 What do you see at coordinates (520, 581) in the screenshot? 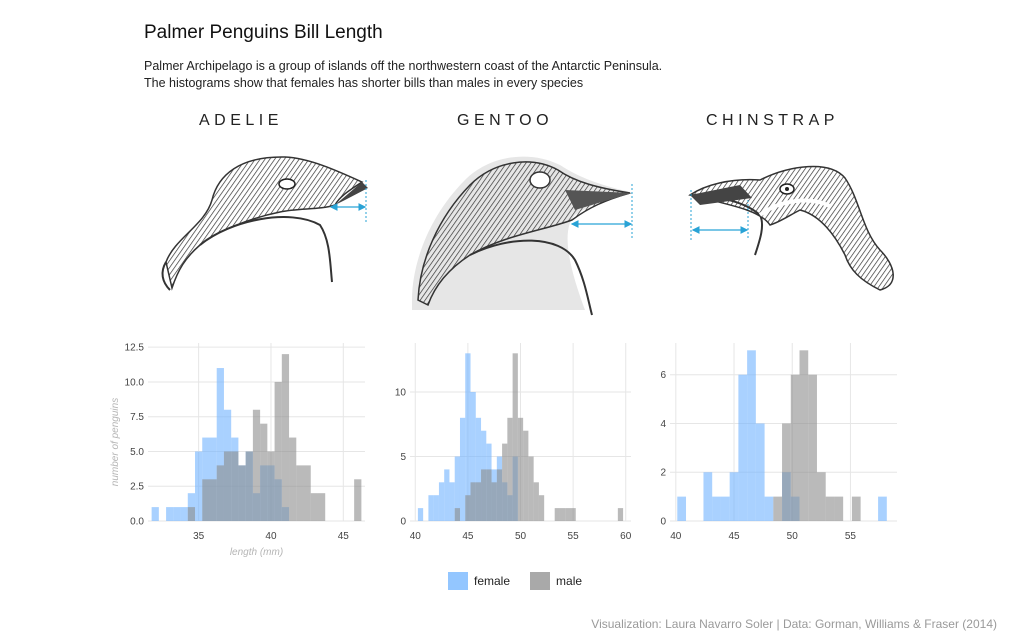
I see `legend: female male` at bounding box center [520, 581].